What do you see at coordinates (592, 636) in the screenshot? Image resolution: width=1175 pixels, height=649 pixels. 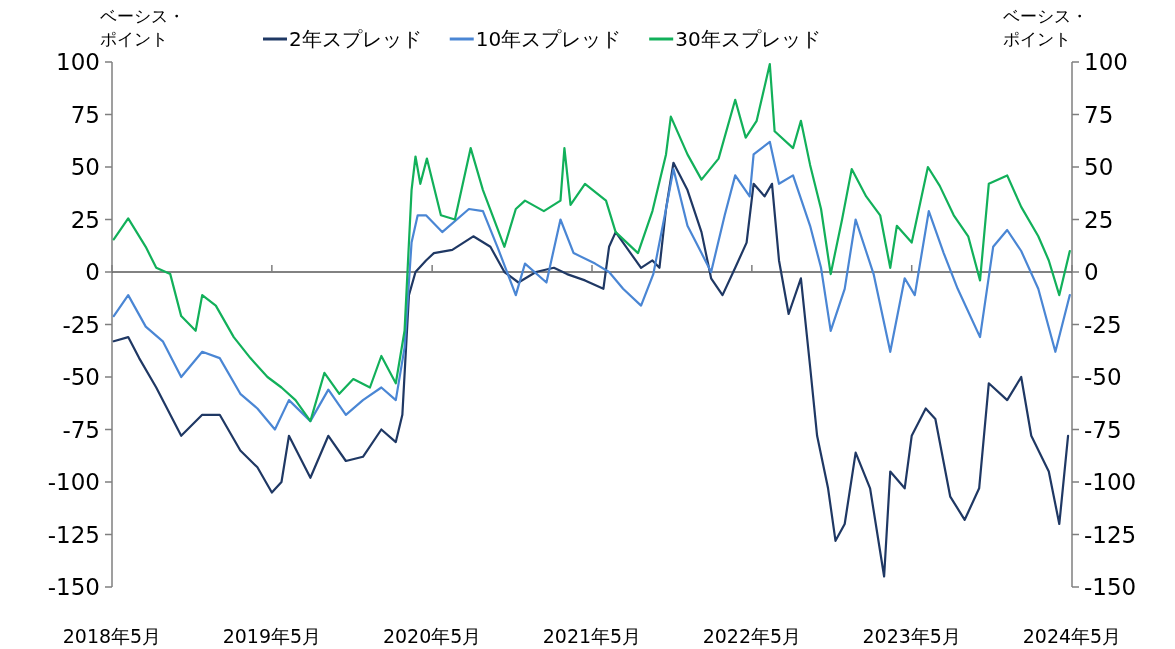 I see `x-tick-label: 2021年5月` at bounding box center [592, 636].